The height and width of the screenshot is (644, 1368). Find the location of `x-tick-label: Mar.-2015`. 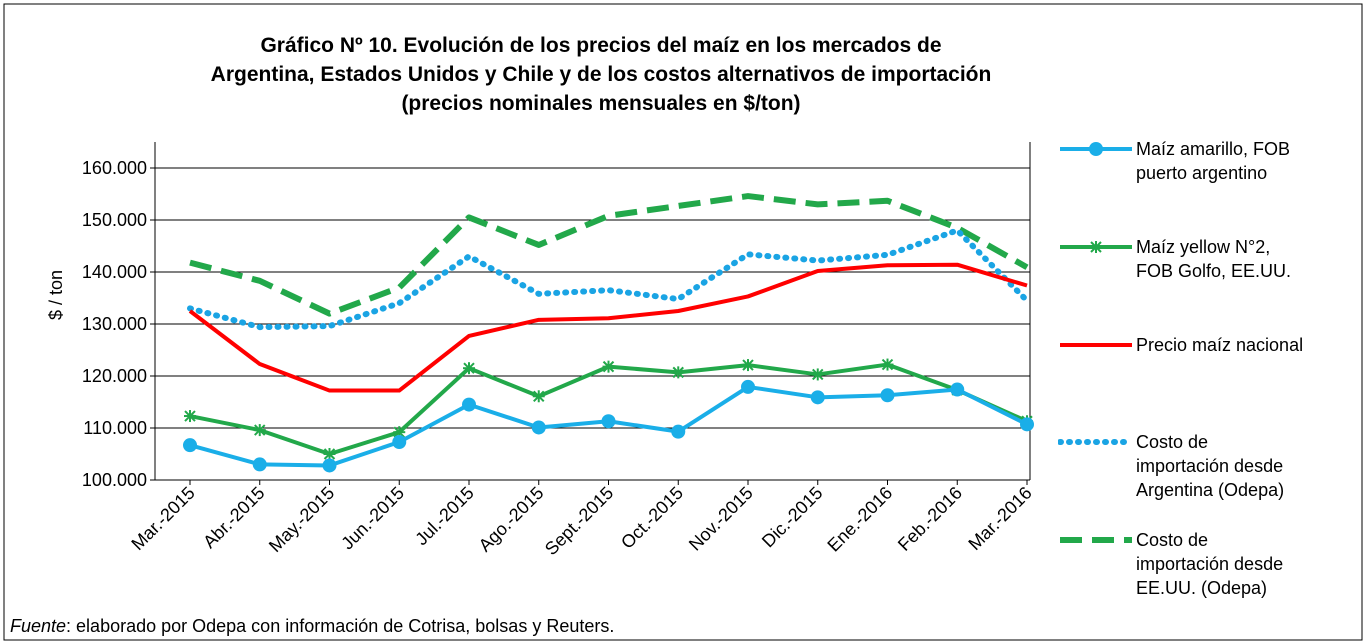

x-tick-label: Mar.-2015 is located at coordinates (162, 518).